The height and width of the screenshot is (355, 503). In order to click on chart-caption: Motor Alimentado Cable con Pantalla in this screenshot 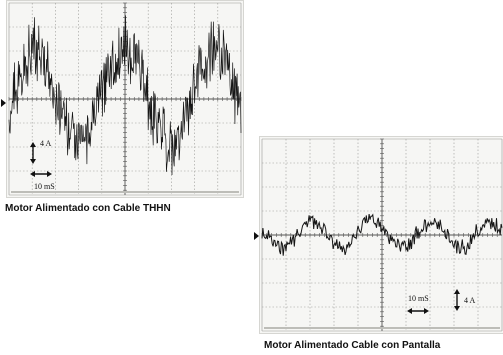, I will do `click(352, 345)`.